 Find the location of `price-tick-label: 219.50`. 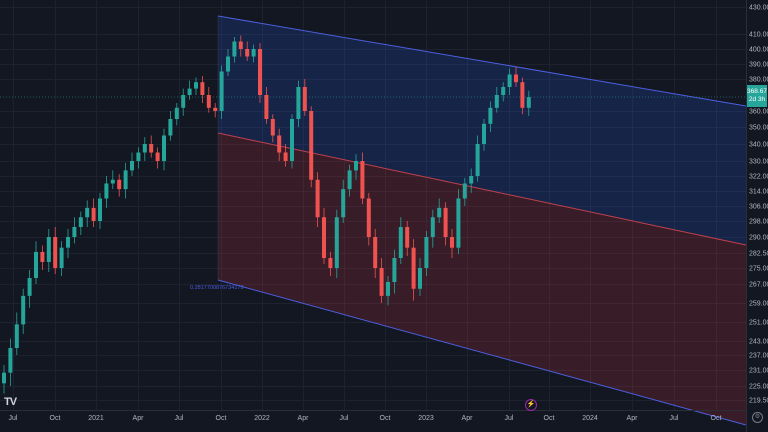

price-tick-label: 219.50 is located at coordinates (758, 401).